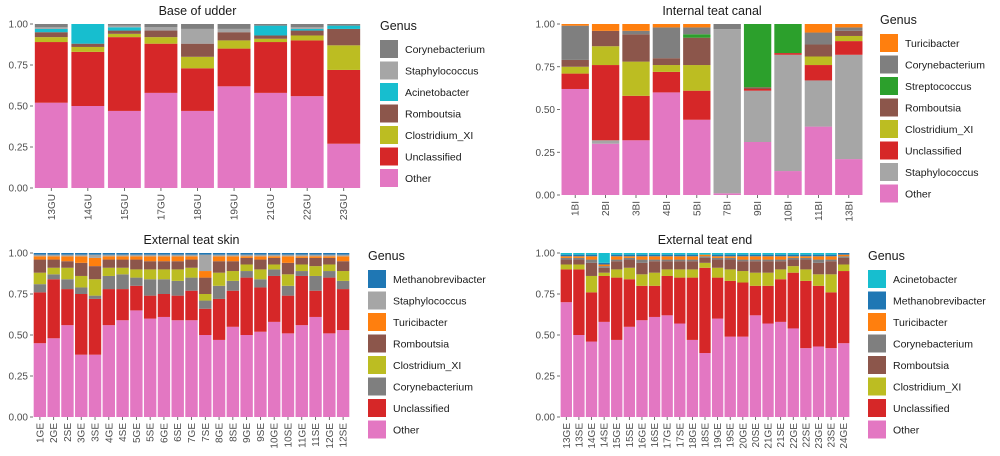 The image size is (1000, 456). I want to click on x-tick-label: 22GU, so click(308, 207).